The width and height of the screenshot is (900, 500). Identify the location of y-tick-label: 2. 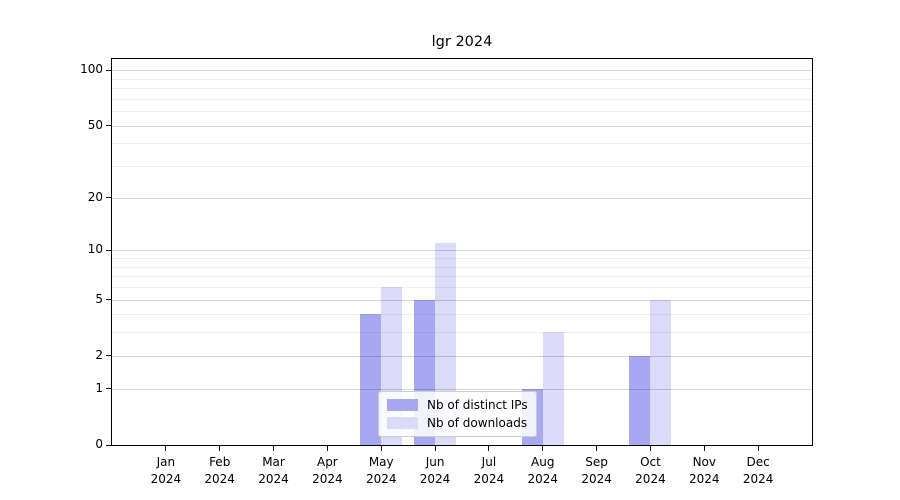
(99, 354).